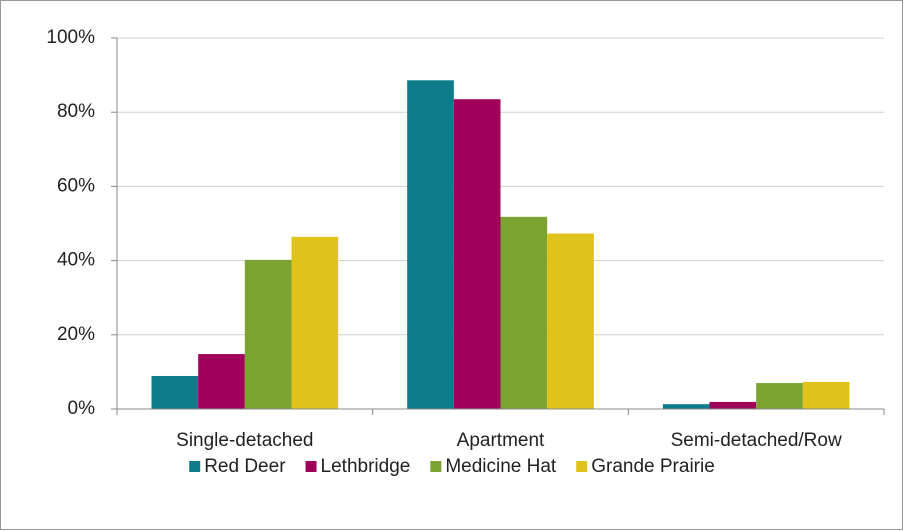  Describe the element at coordinates (366, 466) in the screenshot. I see `legend-label: Lethbridge` at that location.